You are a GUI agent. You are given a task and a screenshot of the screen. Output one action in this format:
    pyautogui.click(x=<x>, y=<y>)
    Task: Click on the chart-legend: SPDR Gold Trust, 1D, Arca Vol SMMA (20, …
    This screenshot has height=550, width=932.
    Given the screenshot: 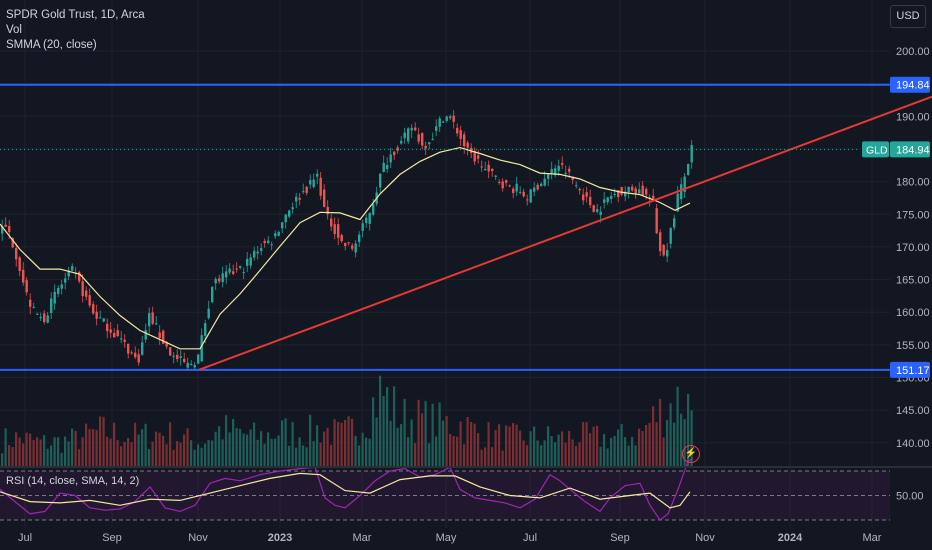 What is the action you would take?
    pyautogui.click(x=75, y=30)
    